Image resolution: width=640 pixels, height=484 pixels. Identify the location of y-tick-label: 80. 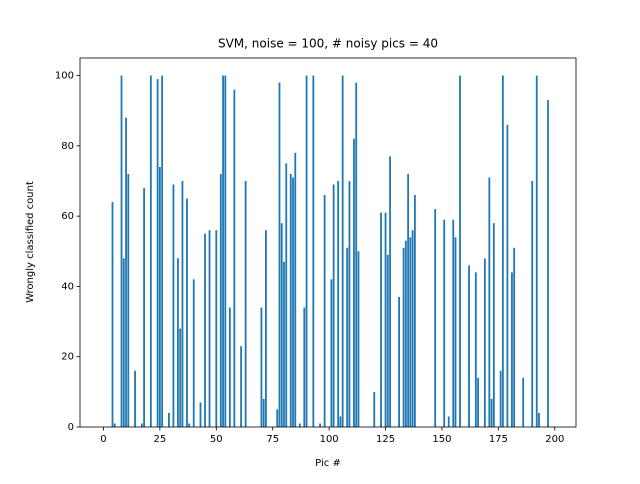
(67, 146).